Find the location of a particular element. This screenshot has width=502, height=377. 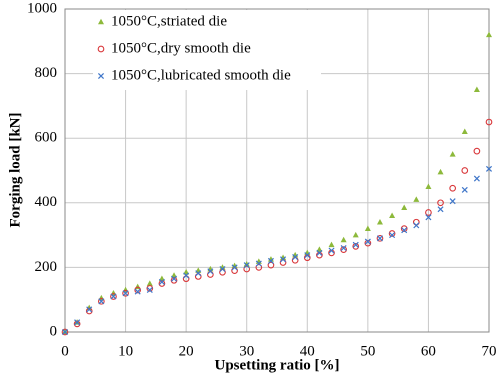

legend-label: 1050°C,dry smooth die is located at coordinates (181, 48).